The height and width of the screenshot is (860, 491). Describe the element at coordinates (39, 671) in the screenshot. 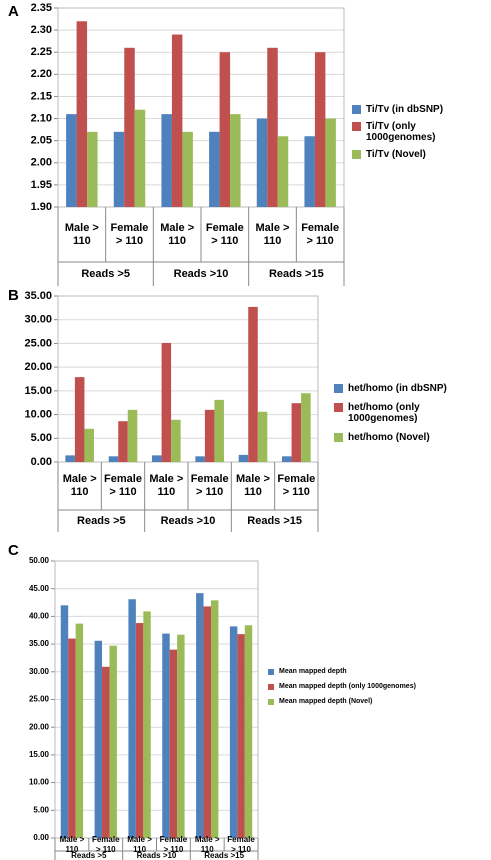

I see `y-tick-label: 30.00` at that location.